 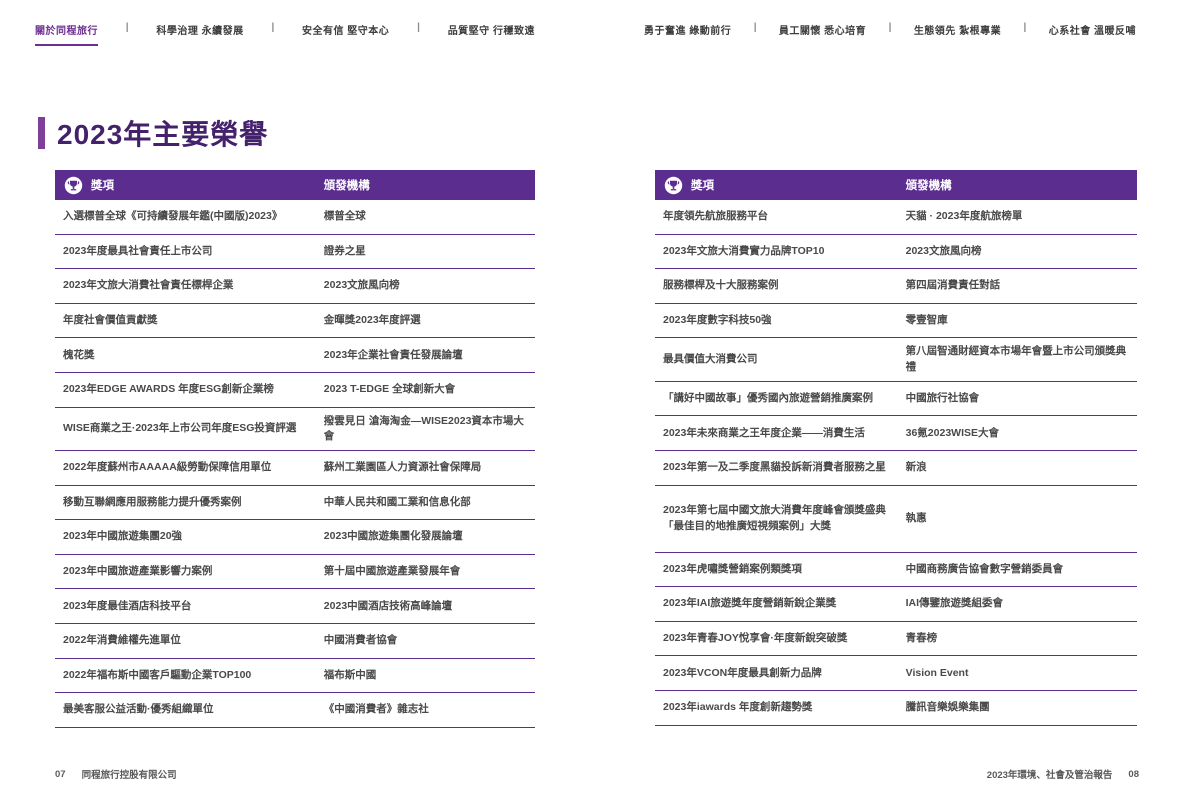 I want to click on nav-item: 勇于奮進 綠動前行, so click(x=688, y=31).